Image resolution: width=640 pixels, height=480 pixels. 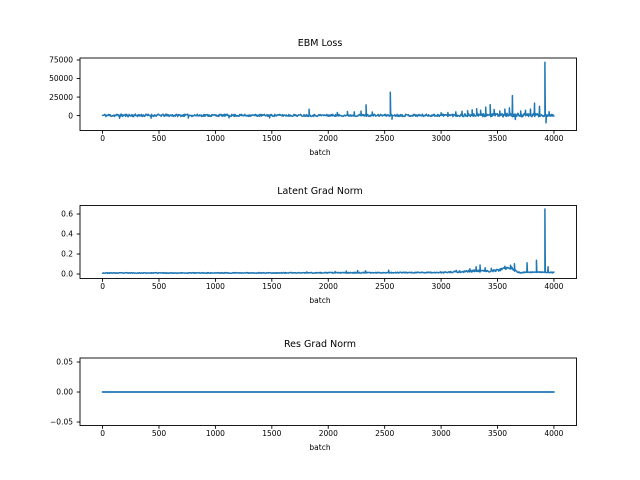 What do you see at coordinates (320, 447) in the screenshot?
I see `x-axis-label-batch-bottom: batch` at bounding box center [320, 447].